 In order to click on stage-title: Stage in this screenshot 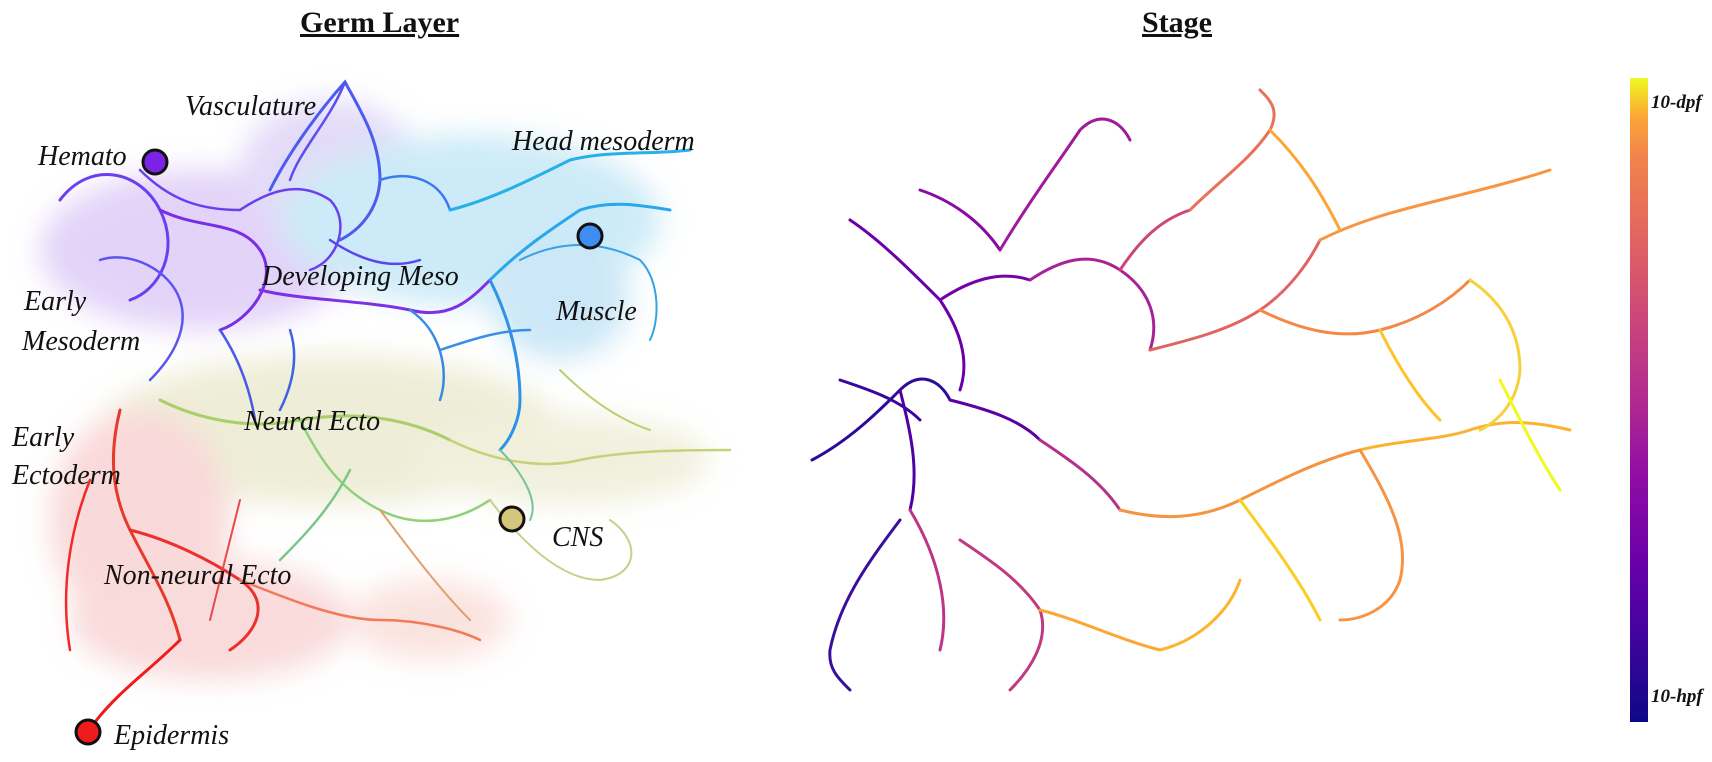, I will do `click(1177, 22)`.